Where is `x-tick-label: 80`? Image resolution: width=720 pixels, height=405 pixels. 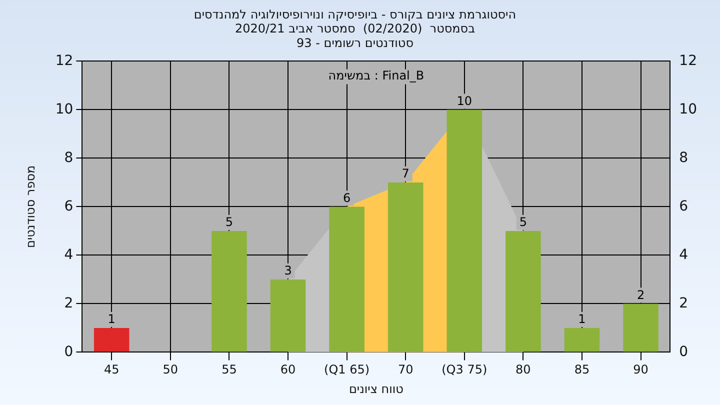
x-tick-label: 80 is located at coordinates (523, 369).